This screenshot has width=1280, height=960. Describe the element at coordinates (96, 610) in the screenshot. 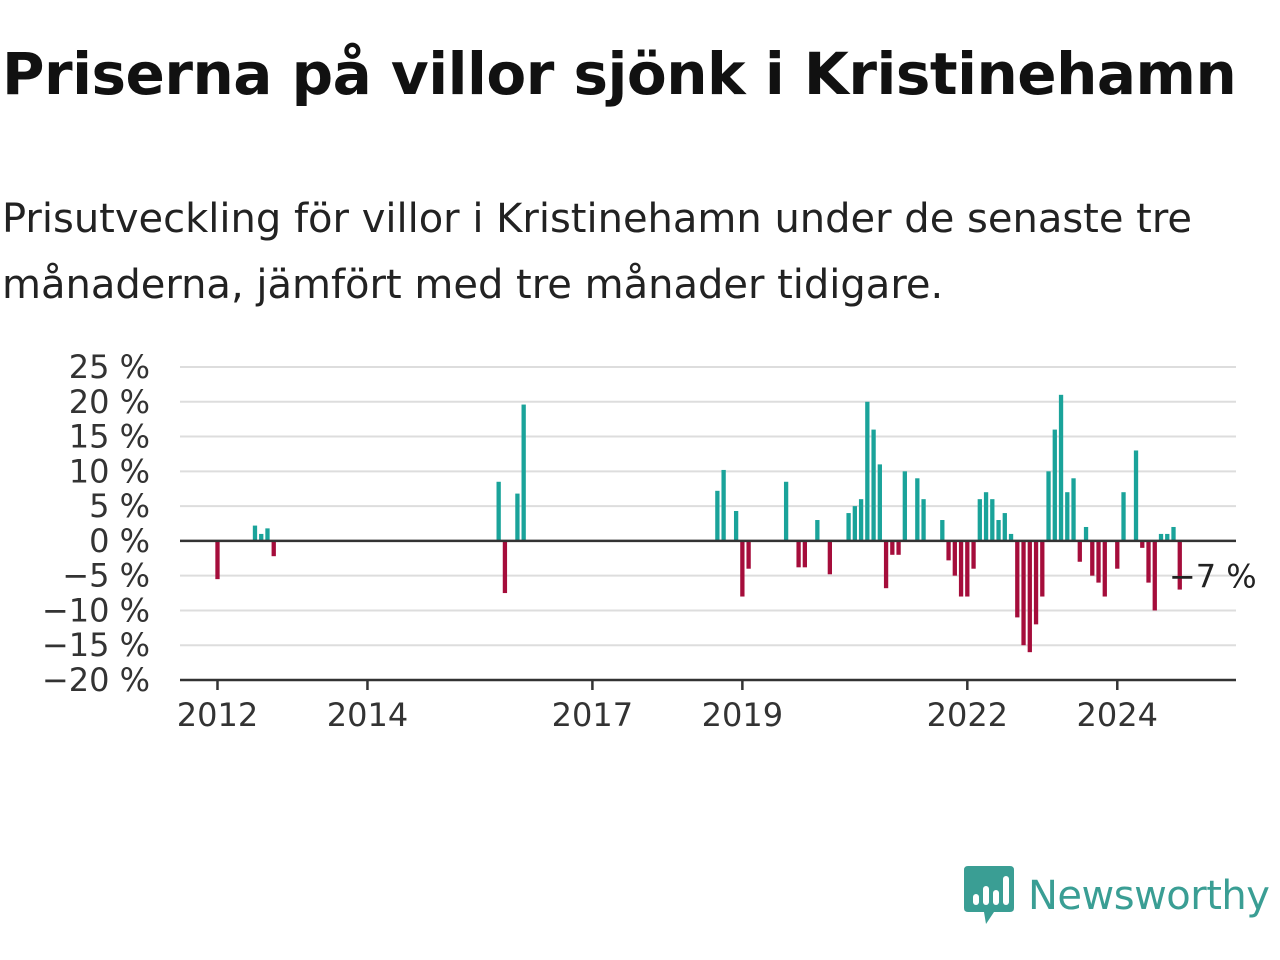

I see `y-tick-label: −10 %` at that location.